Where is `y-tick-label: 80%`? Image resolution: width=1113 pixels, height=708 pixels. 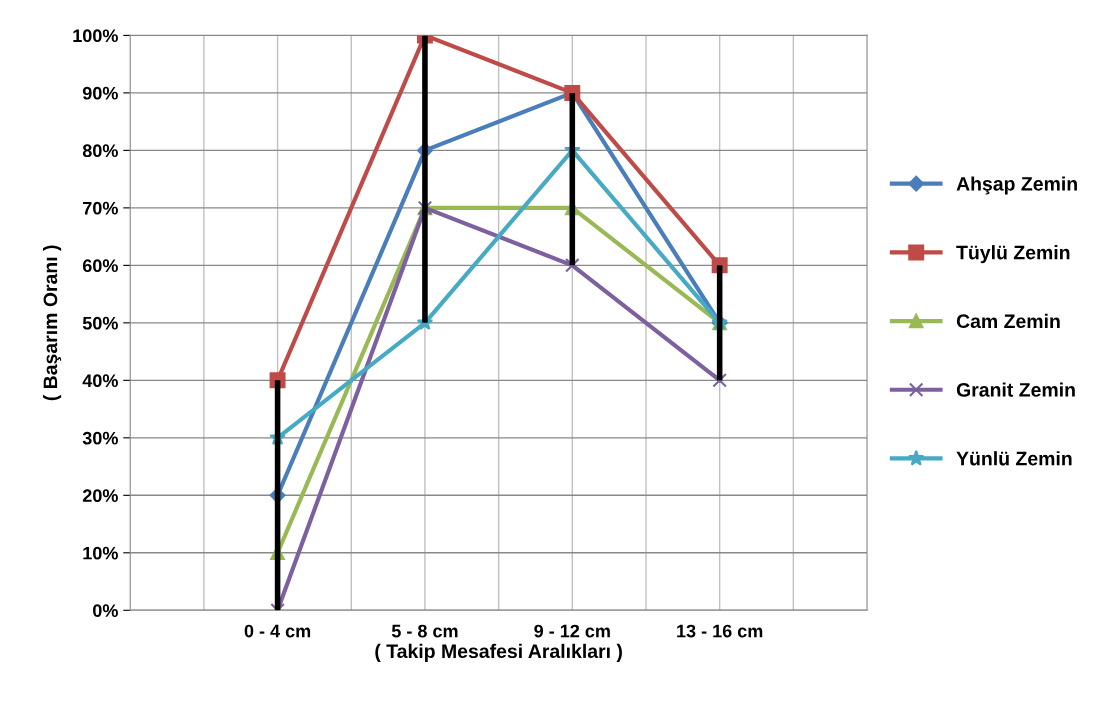 y-tick-label: 80% is located at coordinates (100, 151).